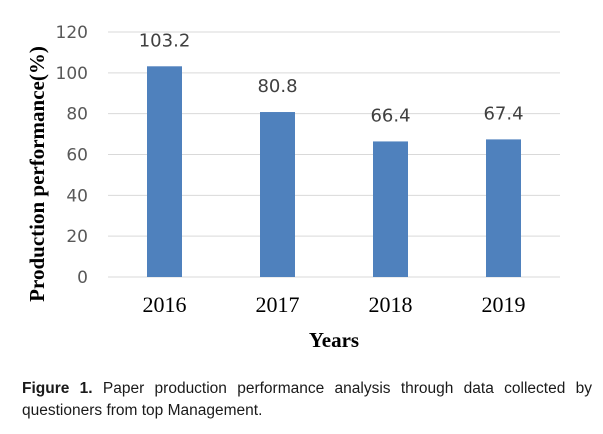 The image size is (603, 434). I want to click on y-tick-label: 120, so click(72, 33).